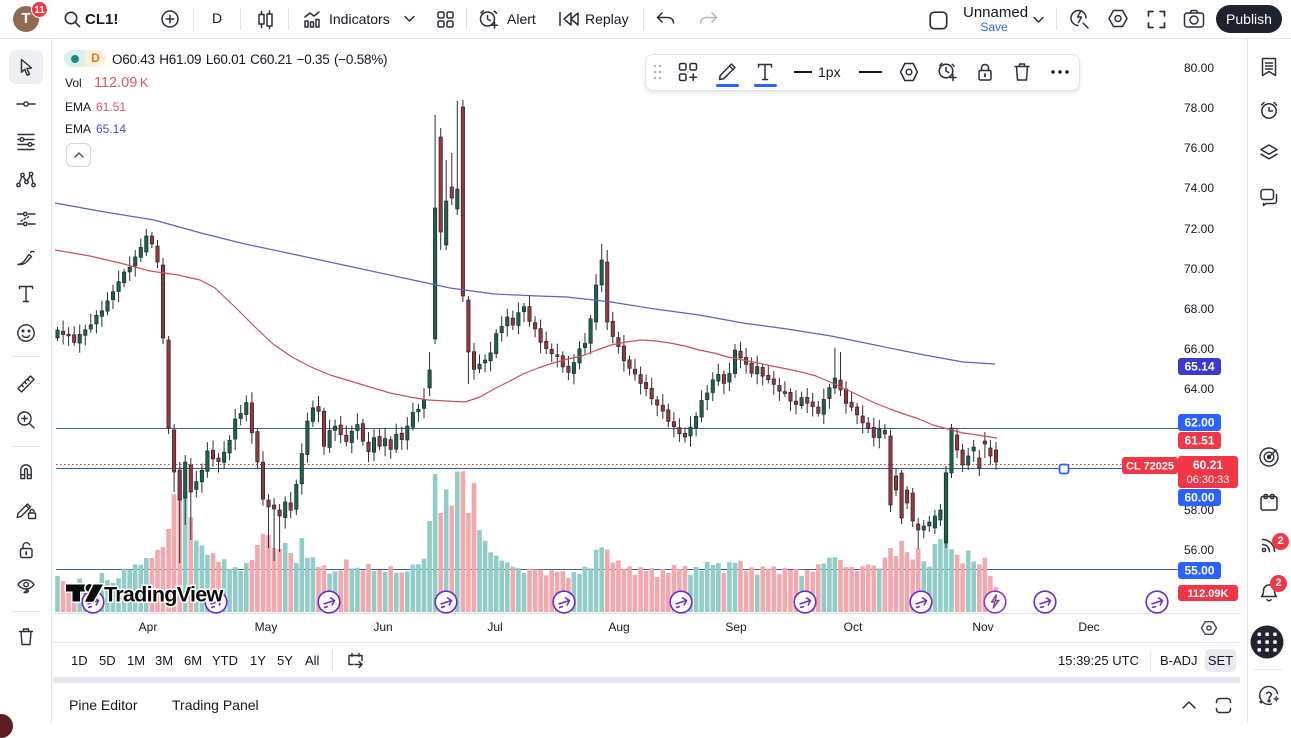  Describe the element at coordinates (853, 627) in the screenshot. I see `svg-text: Oct` at that location.